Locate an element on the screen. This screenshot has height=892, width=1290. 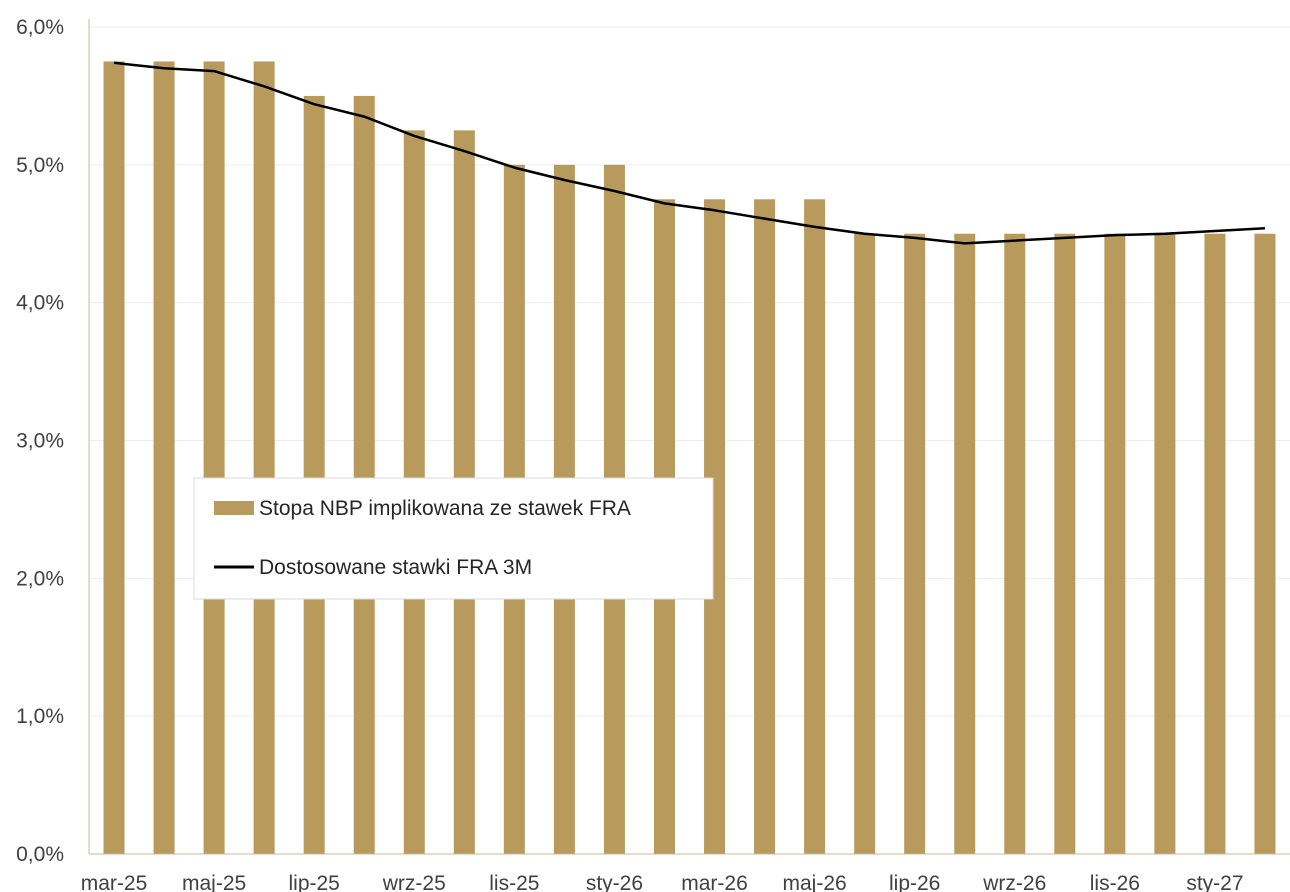
y-tick-label: 3,0% is located at coordinates (40, 441).